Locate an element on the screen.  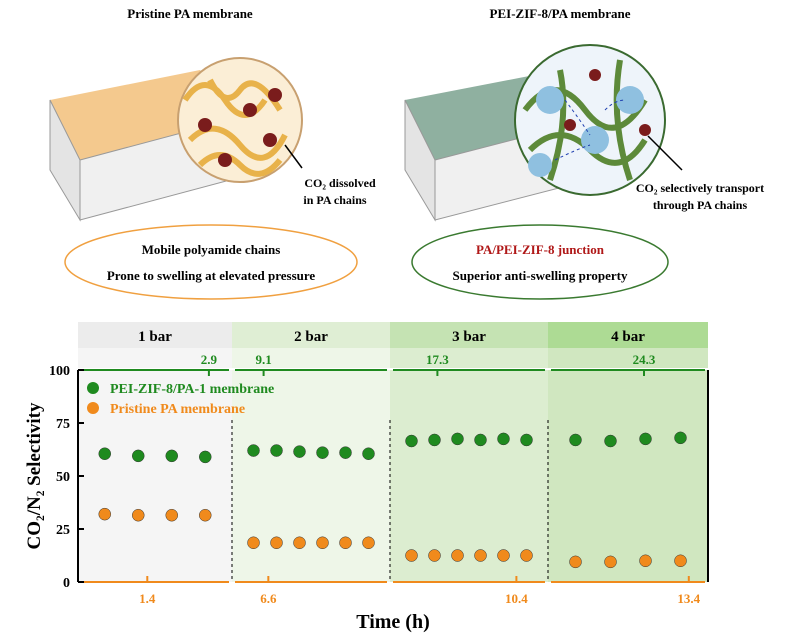
right-box-text: Superior anti-swelling property is located at coordinates (540, 275).